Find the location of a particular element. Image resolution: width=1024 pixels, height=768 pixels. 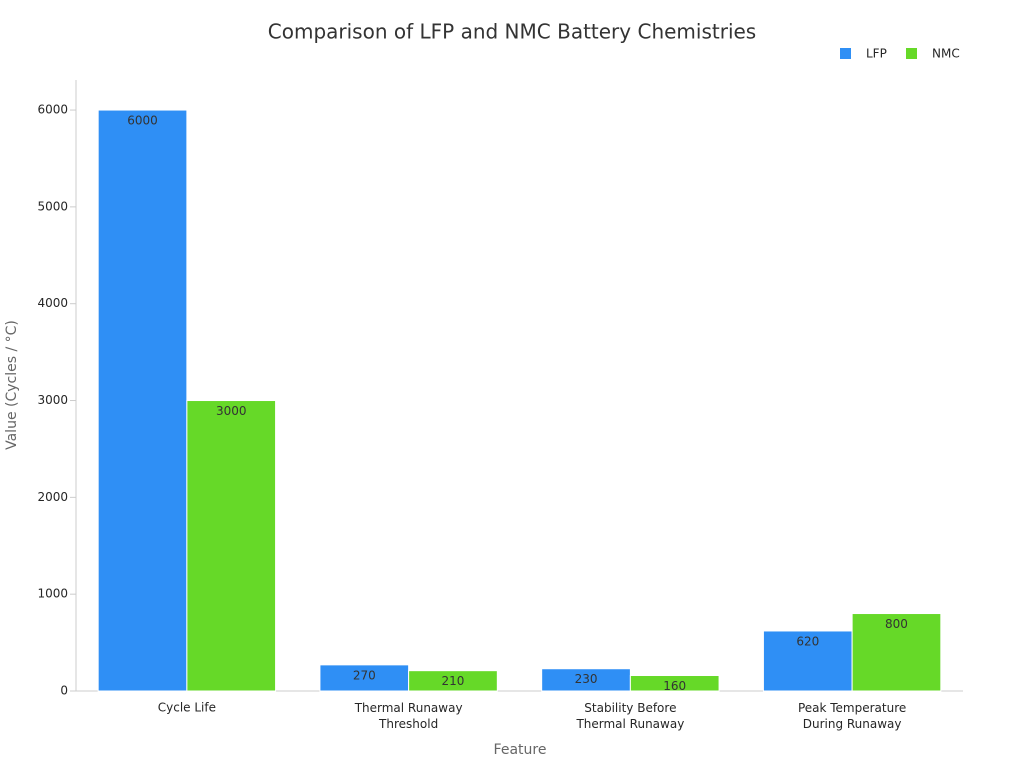

y-tick-label: 3000 is located at coordinates (52, 400).